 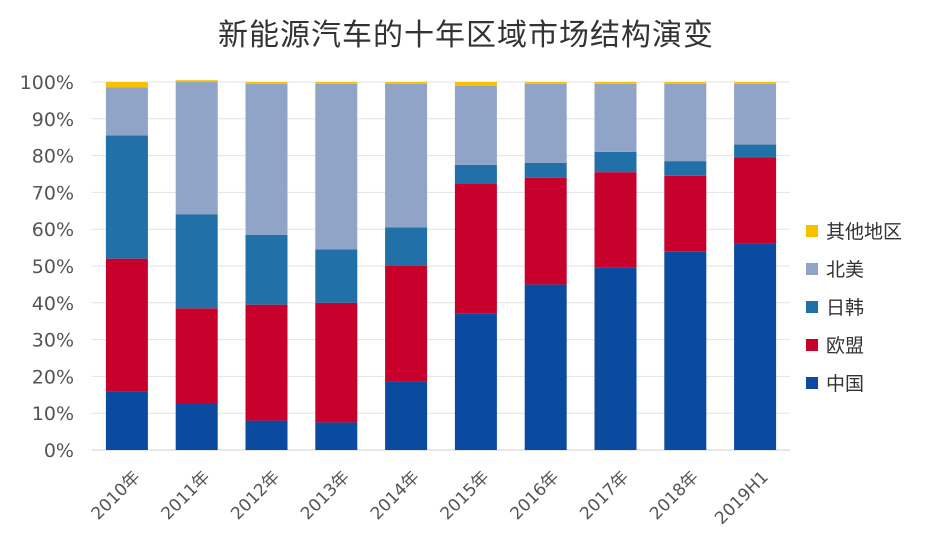 I want to click on y-tick-label: 70%, so click(x=53, y=193).